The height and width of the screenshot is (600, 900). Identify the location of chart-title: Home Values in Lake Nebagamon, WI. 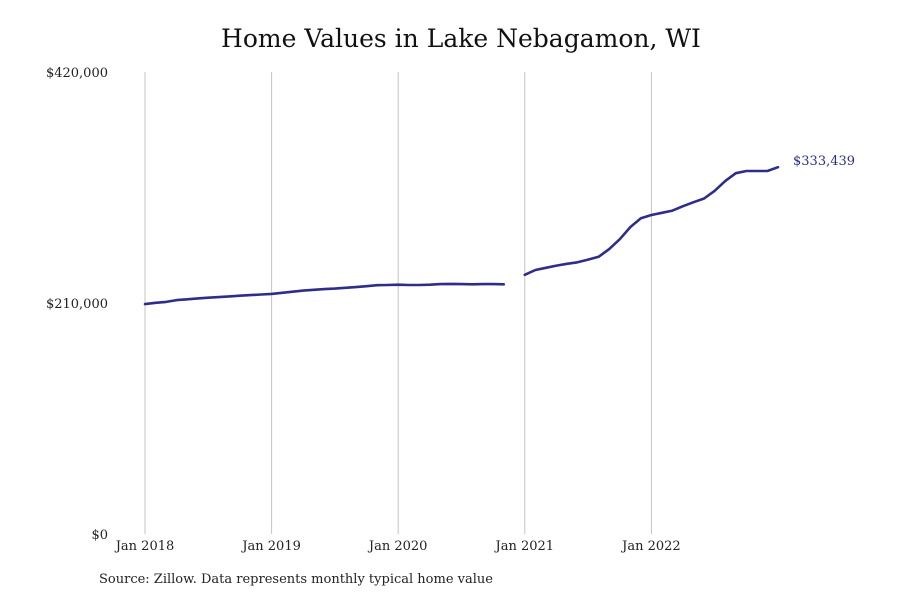
(461, 38).